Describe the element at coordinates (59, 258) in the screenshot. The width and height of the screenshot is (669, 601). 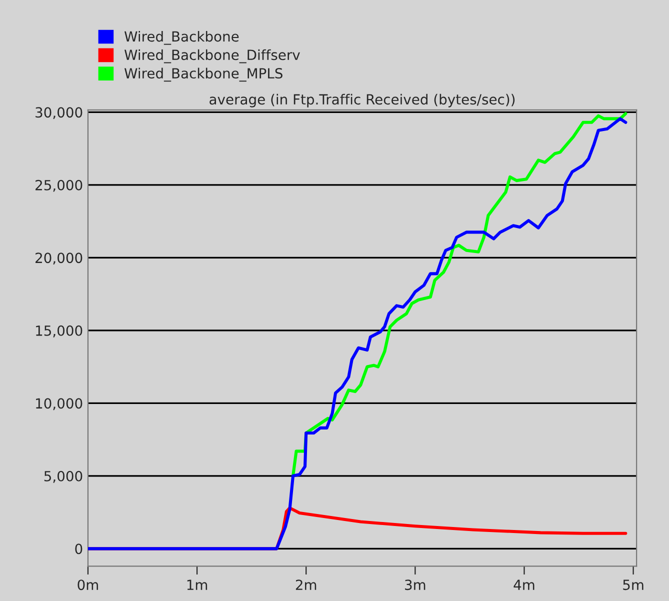
I see `y-tick-label: 20,000` at that location.